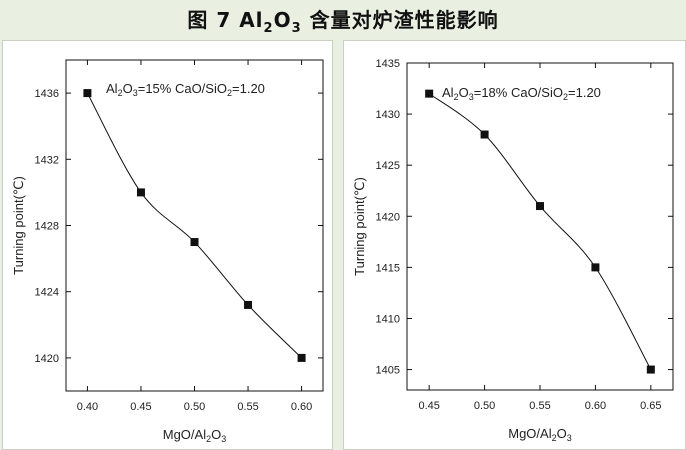  Describe the element at coordinates (428, 406) in the screenshot. I see `right-x-tick-label: 0.45` at that location.